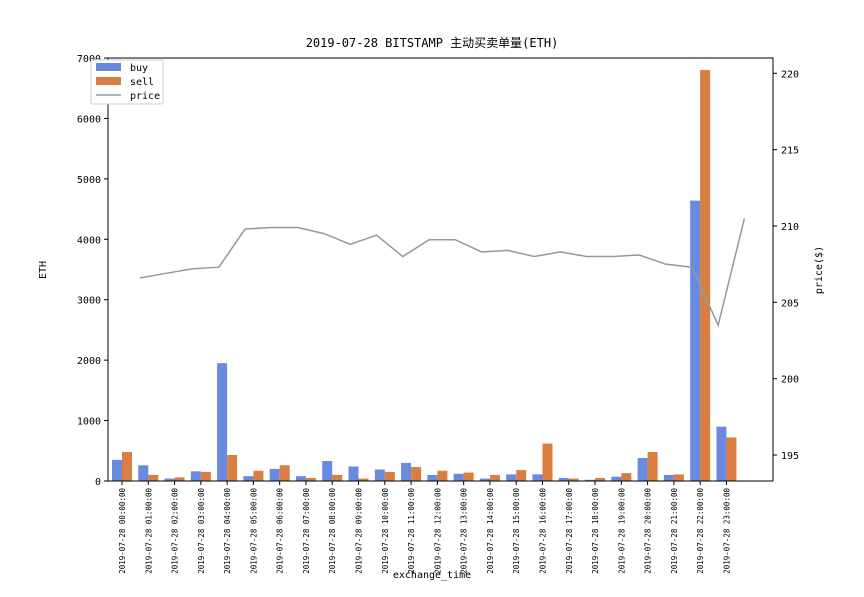 The image size is (864, 597). What do you see at coordinates (359, 531) in the screenshot?
I see `x-tick-label-9: 2019-07-28 09:00:00` at bounding box center [359, 531].